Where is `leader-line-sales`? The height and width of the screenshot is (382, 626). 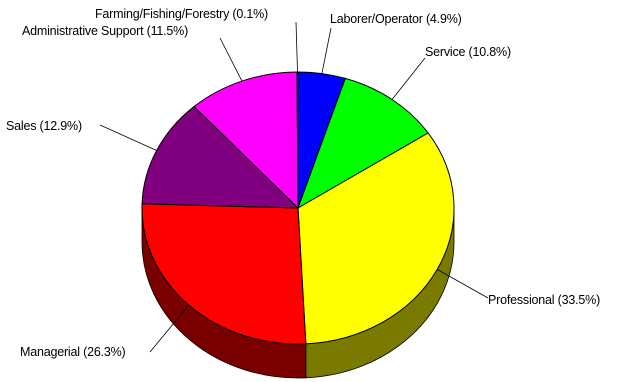 leader-line-sales is located at coordinates (128, 137).